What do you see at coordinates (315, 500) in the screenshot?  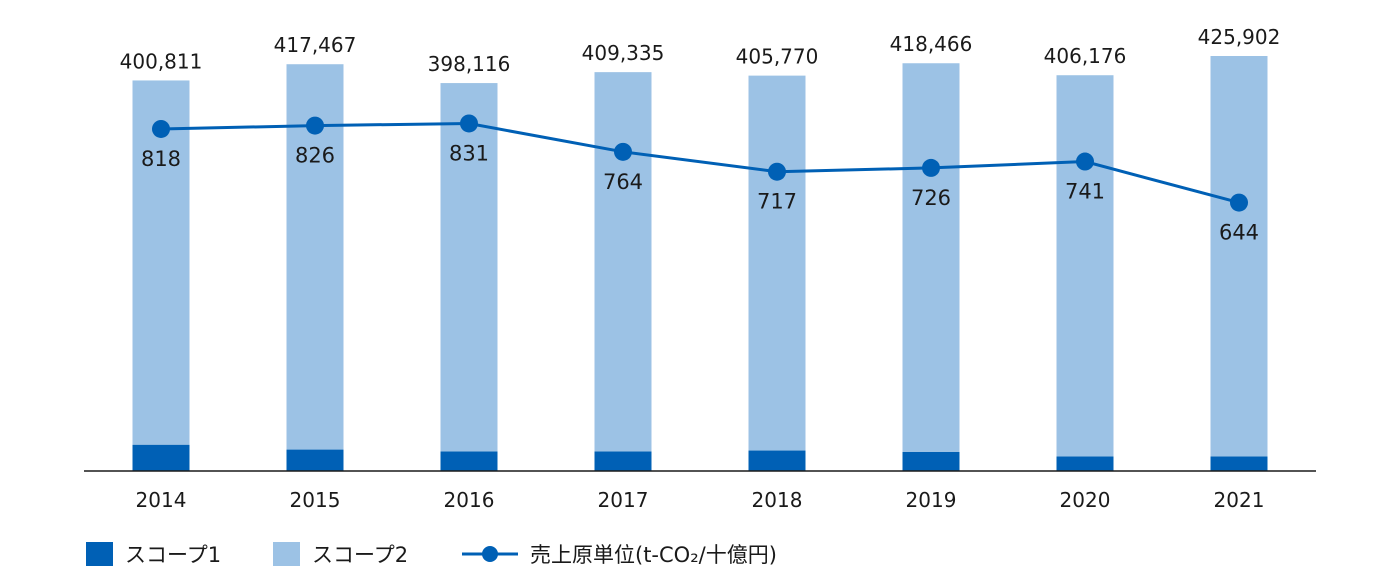 I see `x-tick-label-2015: 2015` at bounding box center [315, 500].